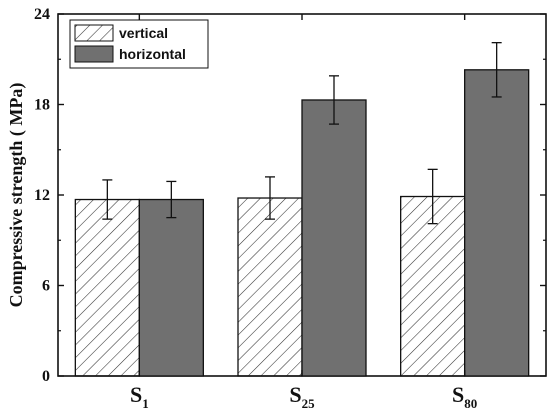 The width and height of the screenshot is (550, 413). What do you see at coordinates (143, 33) in the screenshot?
I see `legend-label-vertical: vertical` at bounding box center [143, 33].